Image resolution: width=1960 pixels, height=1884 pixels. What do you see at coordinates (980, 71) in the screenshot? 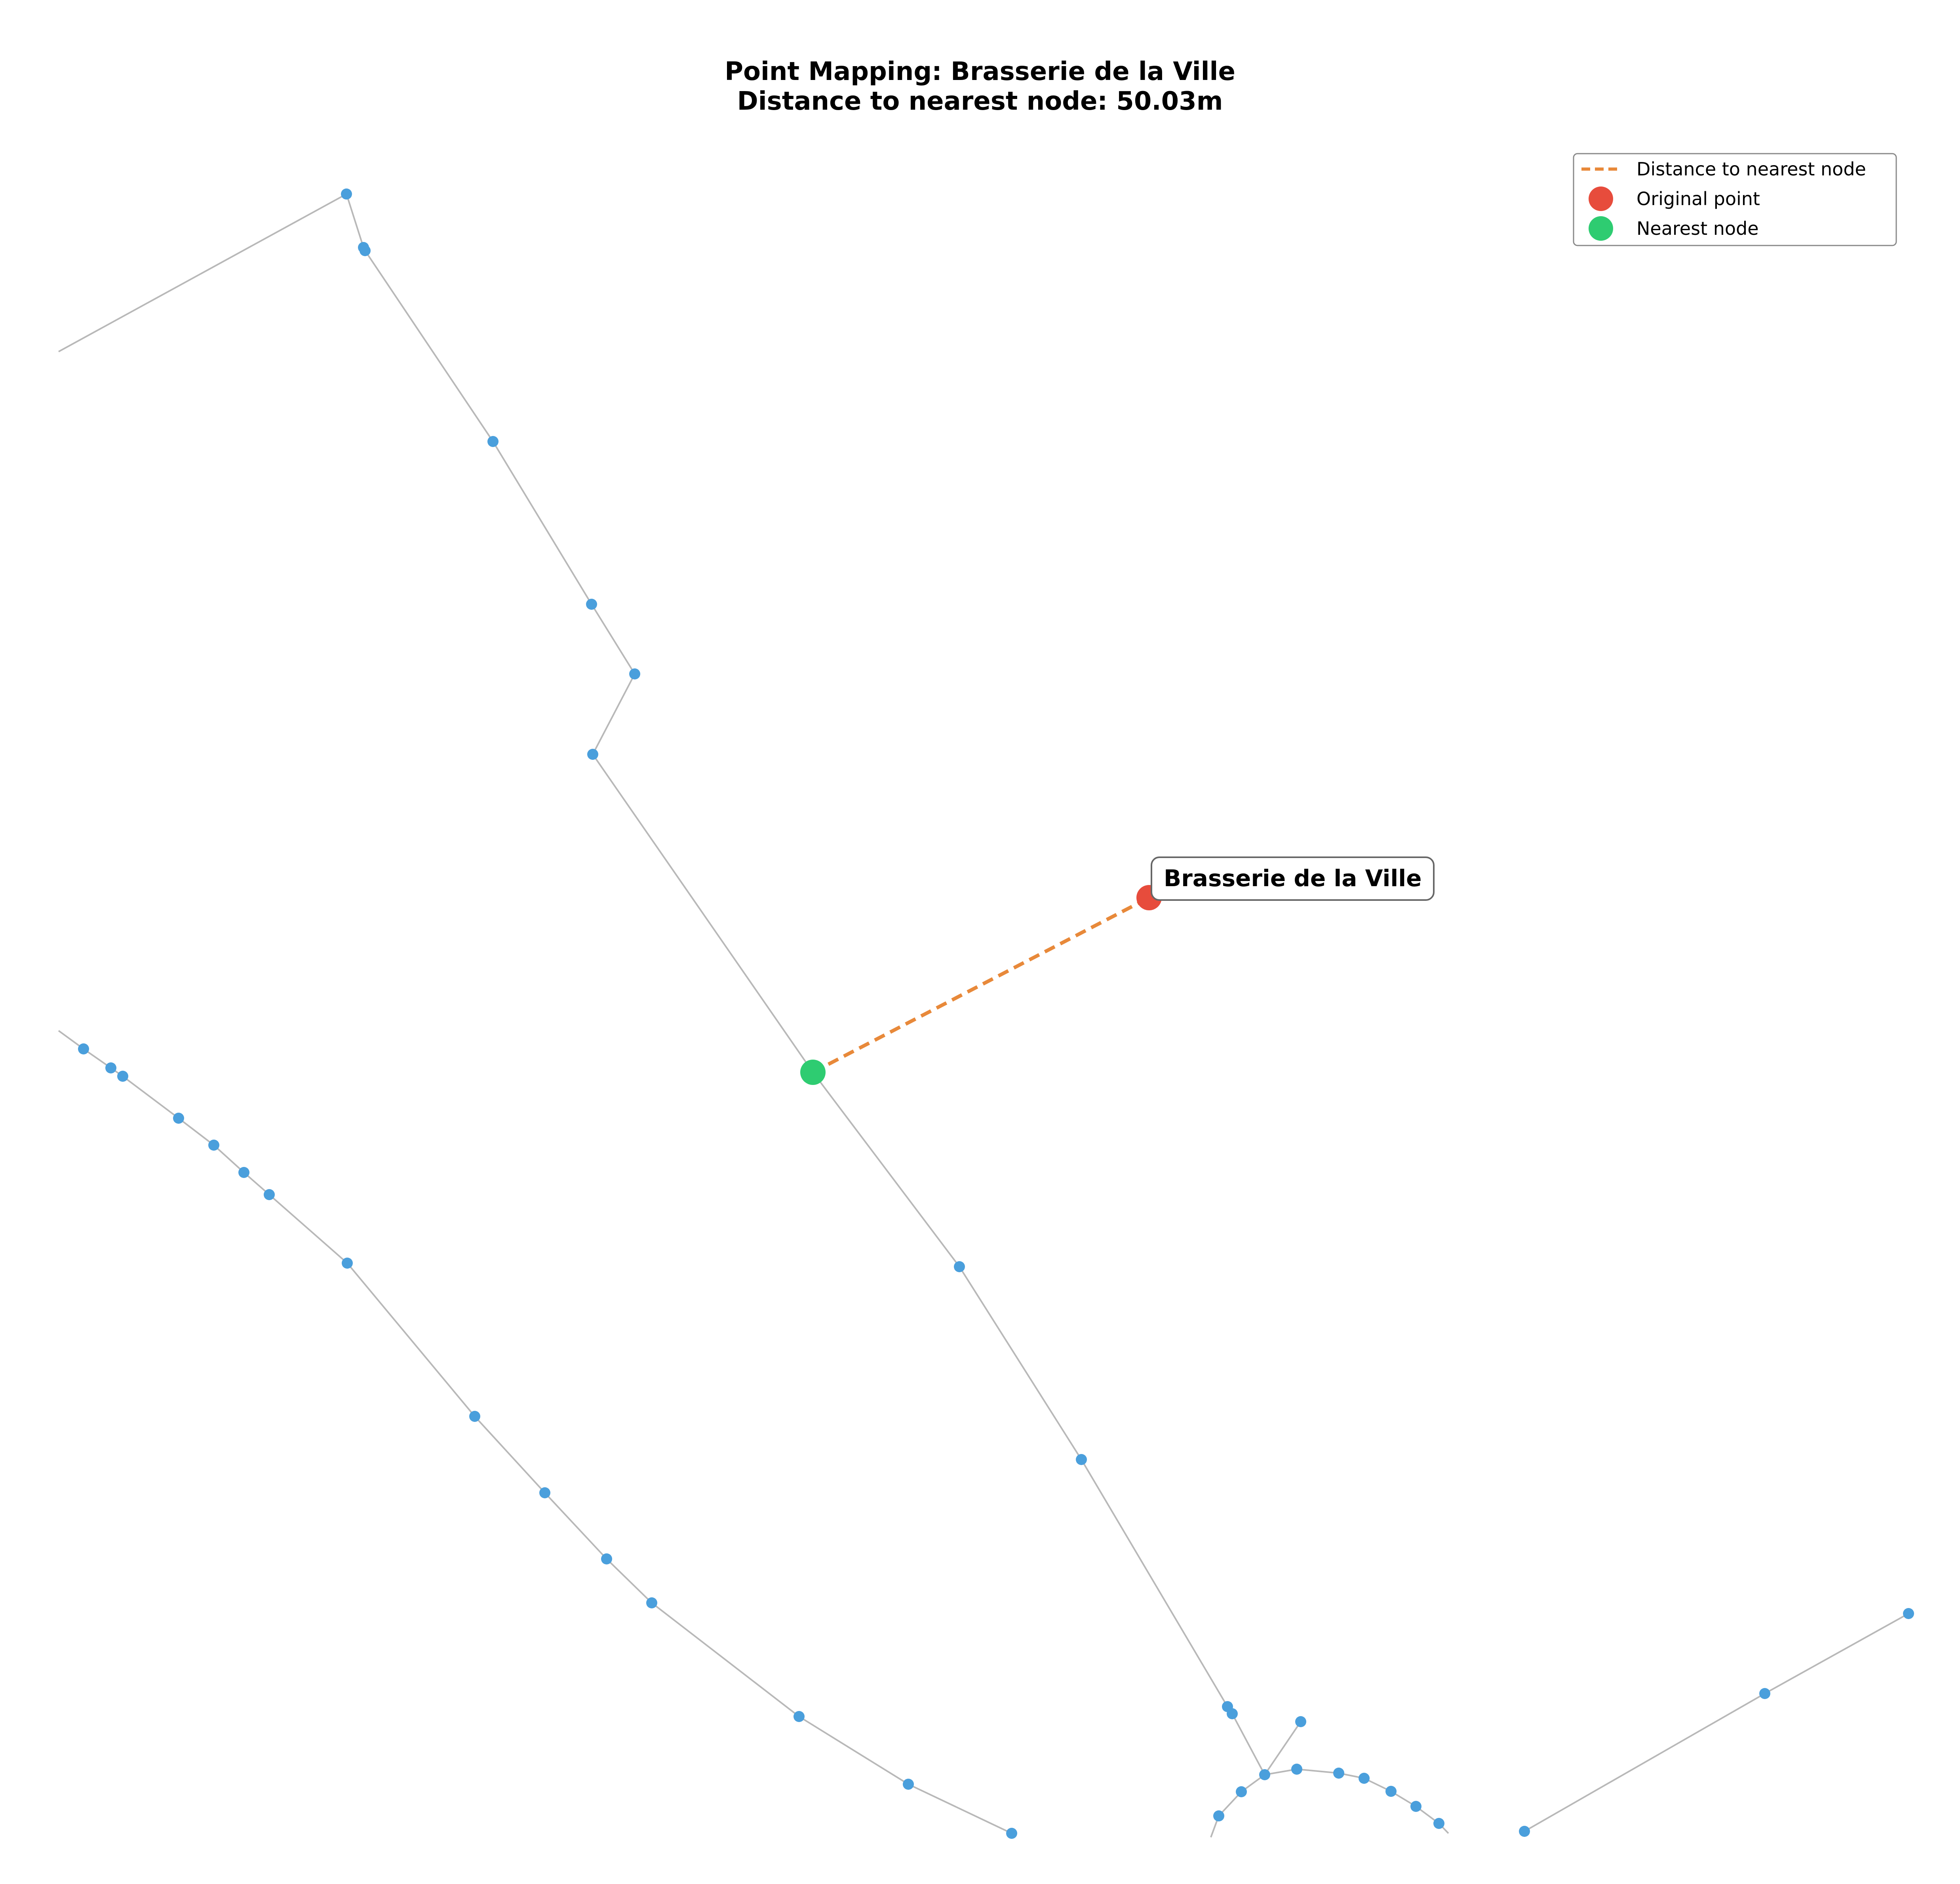
I see `chart-title-line1: Point Mapping: Brasserie de la Ville` at bounding box center [980, 71].